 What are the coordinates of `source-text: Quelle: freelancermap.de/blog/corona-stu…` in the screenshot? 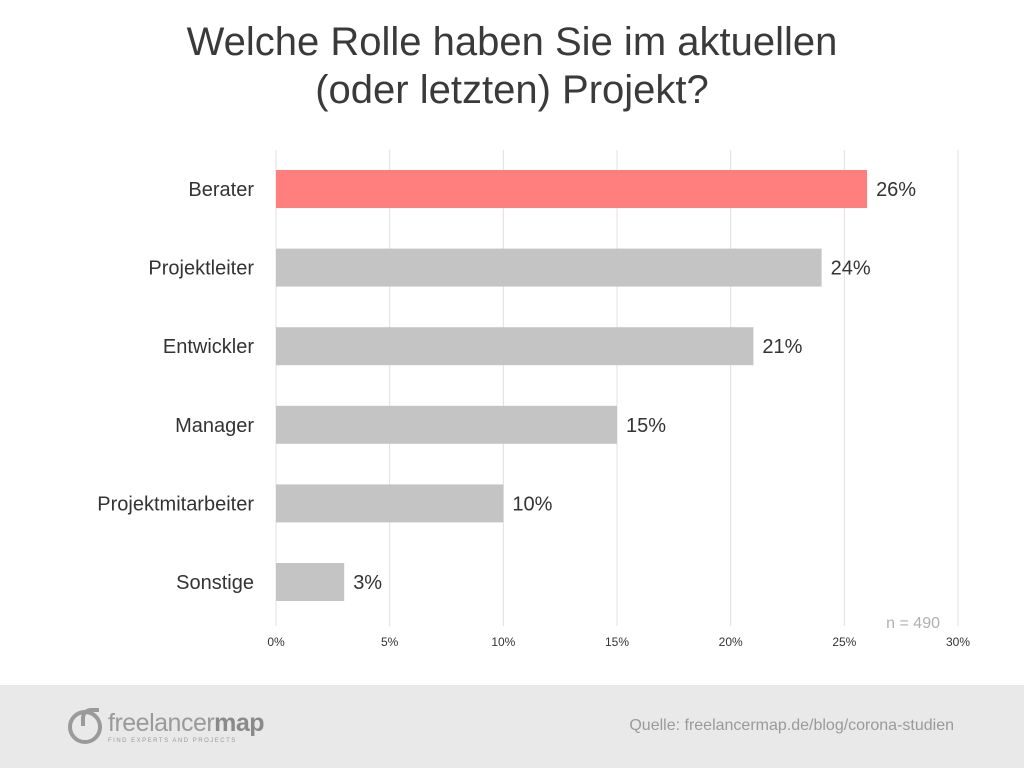 It's located at (791, 725).